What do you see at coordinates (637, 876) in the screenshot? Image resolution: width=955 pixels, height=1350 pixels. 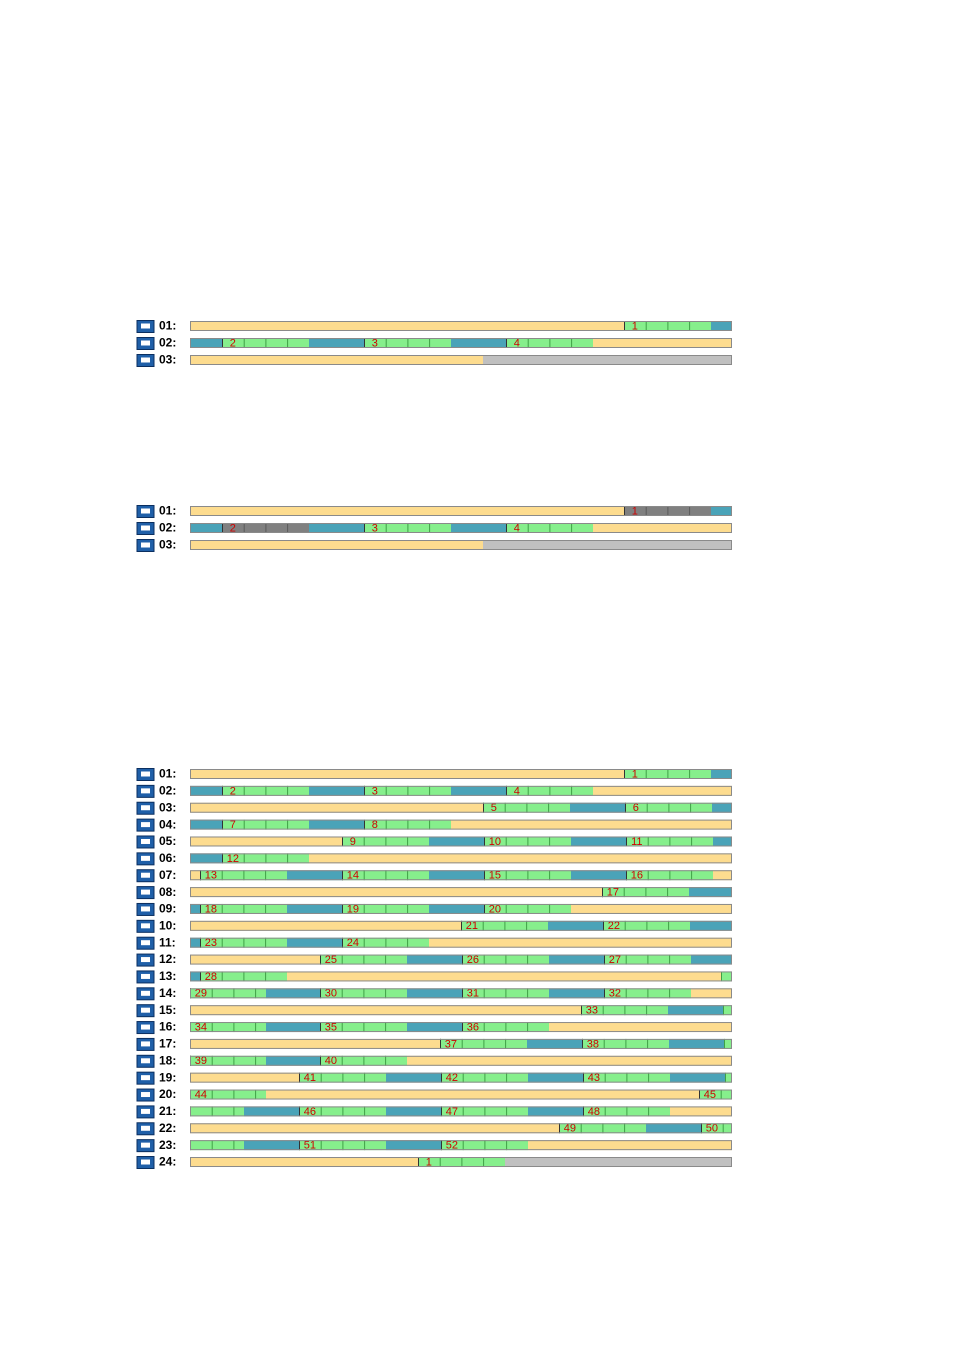 I see `file-number: 16` at bounding box center [637, 876].